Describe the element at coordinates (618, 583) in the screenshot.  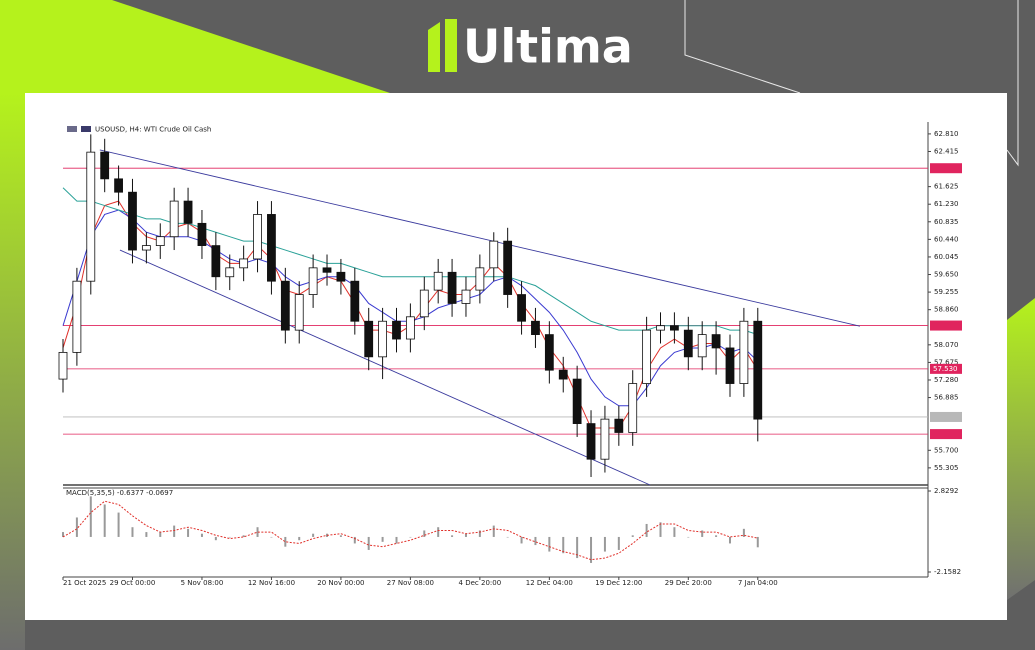
I see `x-tick-label: 19 Dec 12:00` at that location.